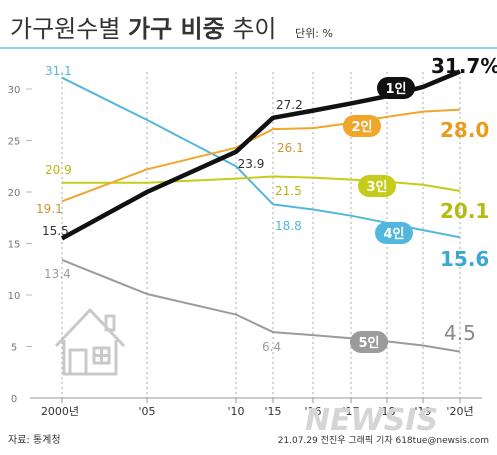 The height and width of the screenshot is (455, 497). I want to click on x-tick-label: '17, so click(350, 411).